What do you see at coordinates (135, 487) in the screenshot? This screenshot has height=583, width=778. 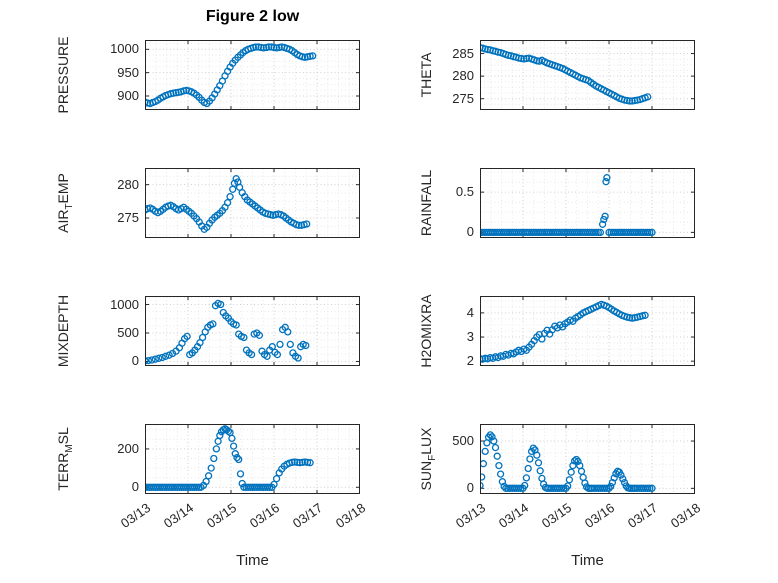 I see `y-tick-label: 0` at bounding box center [135, 487].